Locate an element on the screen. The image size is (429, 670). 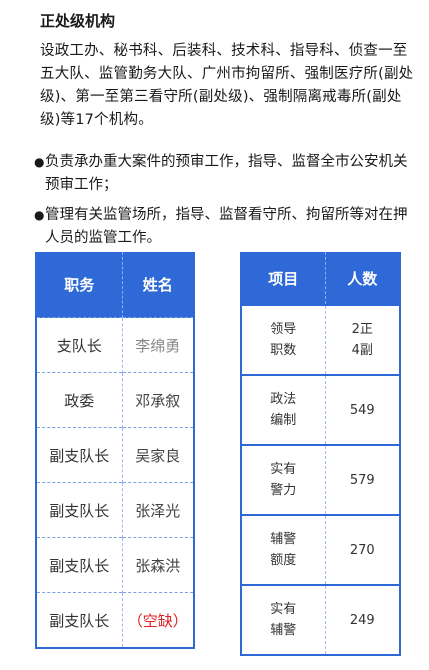
table-row: 政委 邓承叙 is located at coordinates (115, 400).